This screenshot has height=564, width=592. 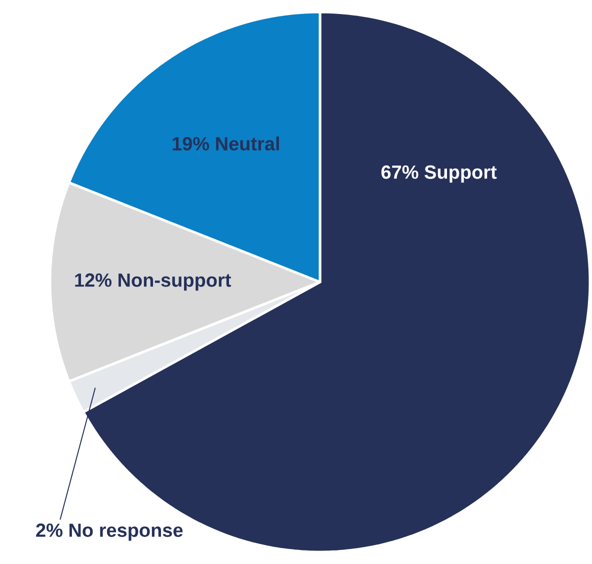 I want to click on data-label: 67%, so click(x=399, y=172).